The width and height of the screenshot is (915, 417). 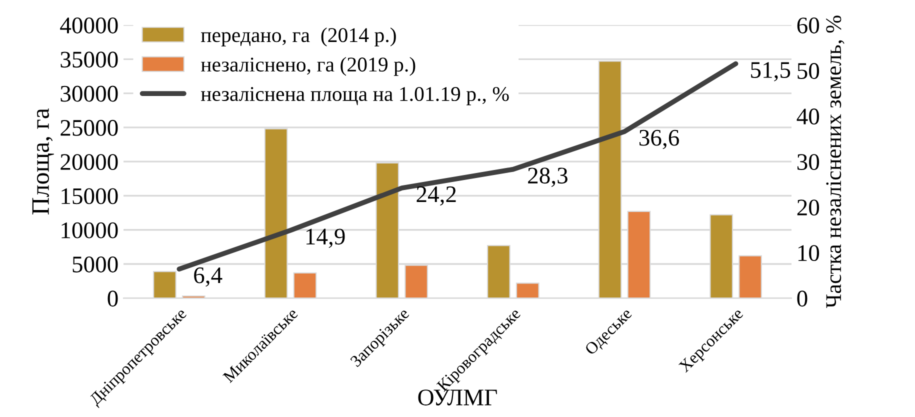 What do you see at coordinates (659, 140) in the screenshot?
I see `data-label: 36,6` at bounding box center [659, 140].